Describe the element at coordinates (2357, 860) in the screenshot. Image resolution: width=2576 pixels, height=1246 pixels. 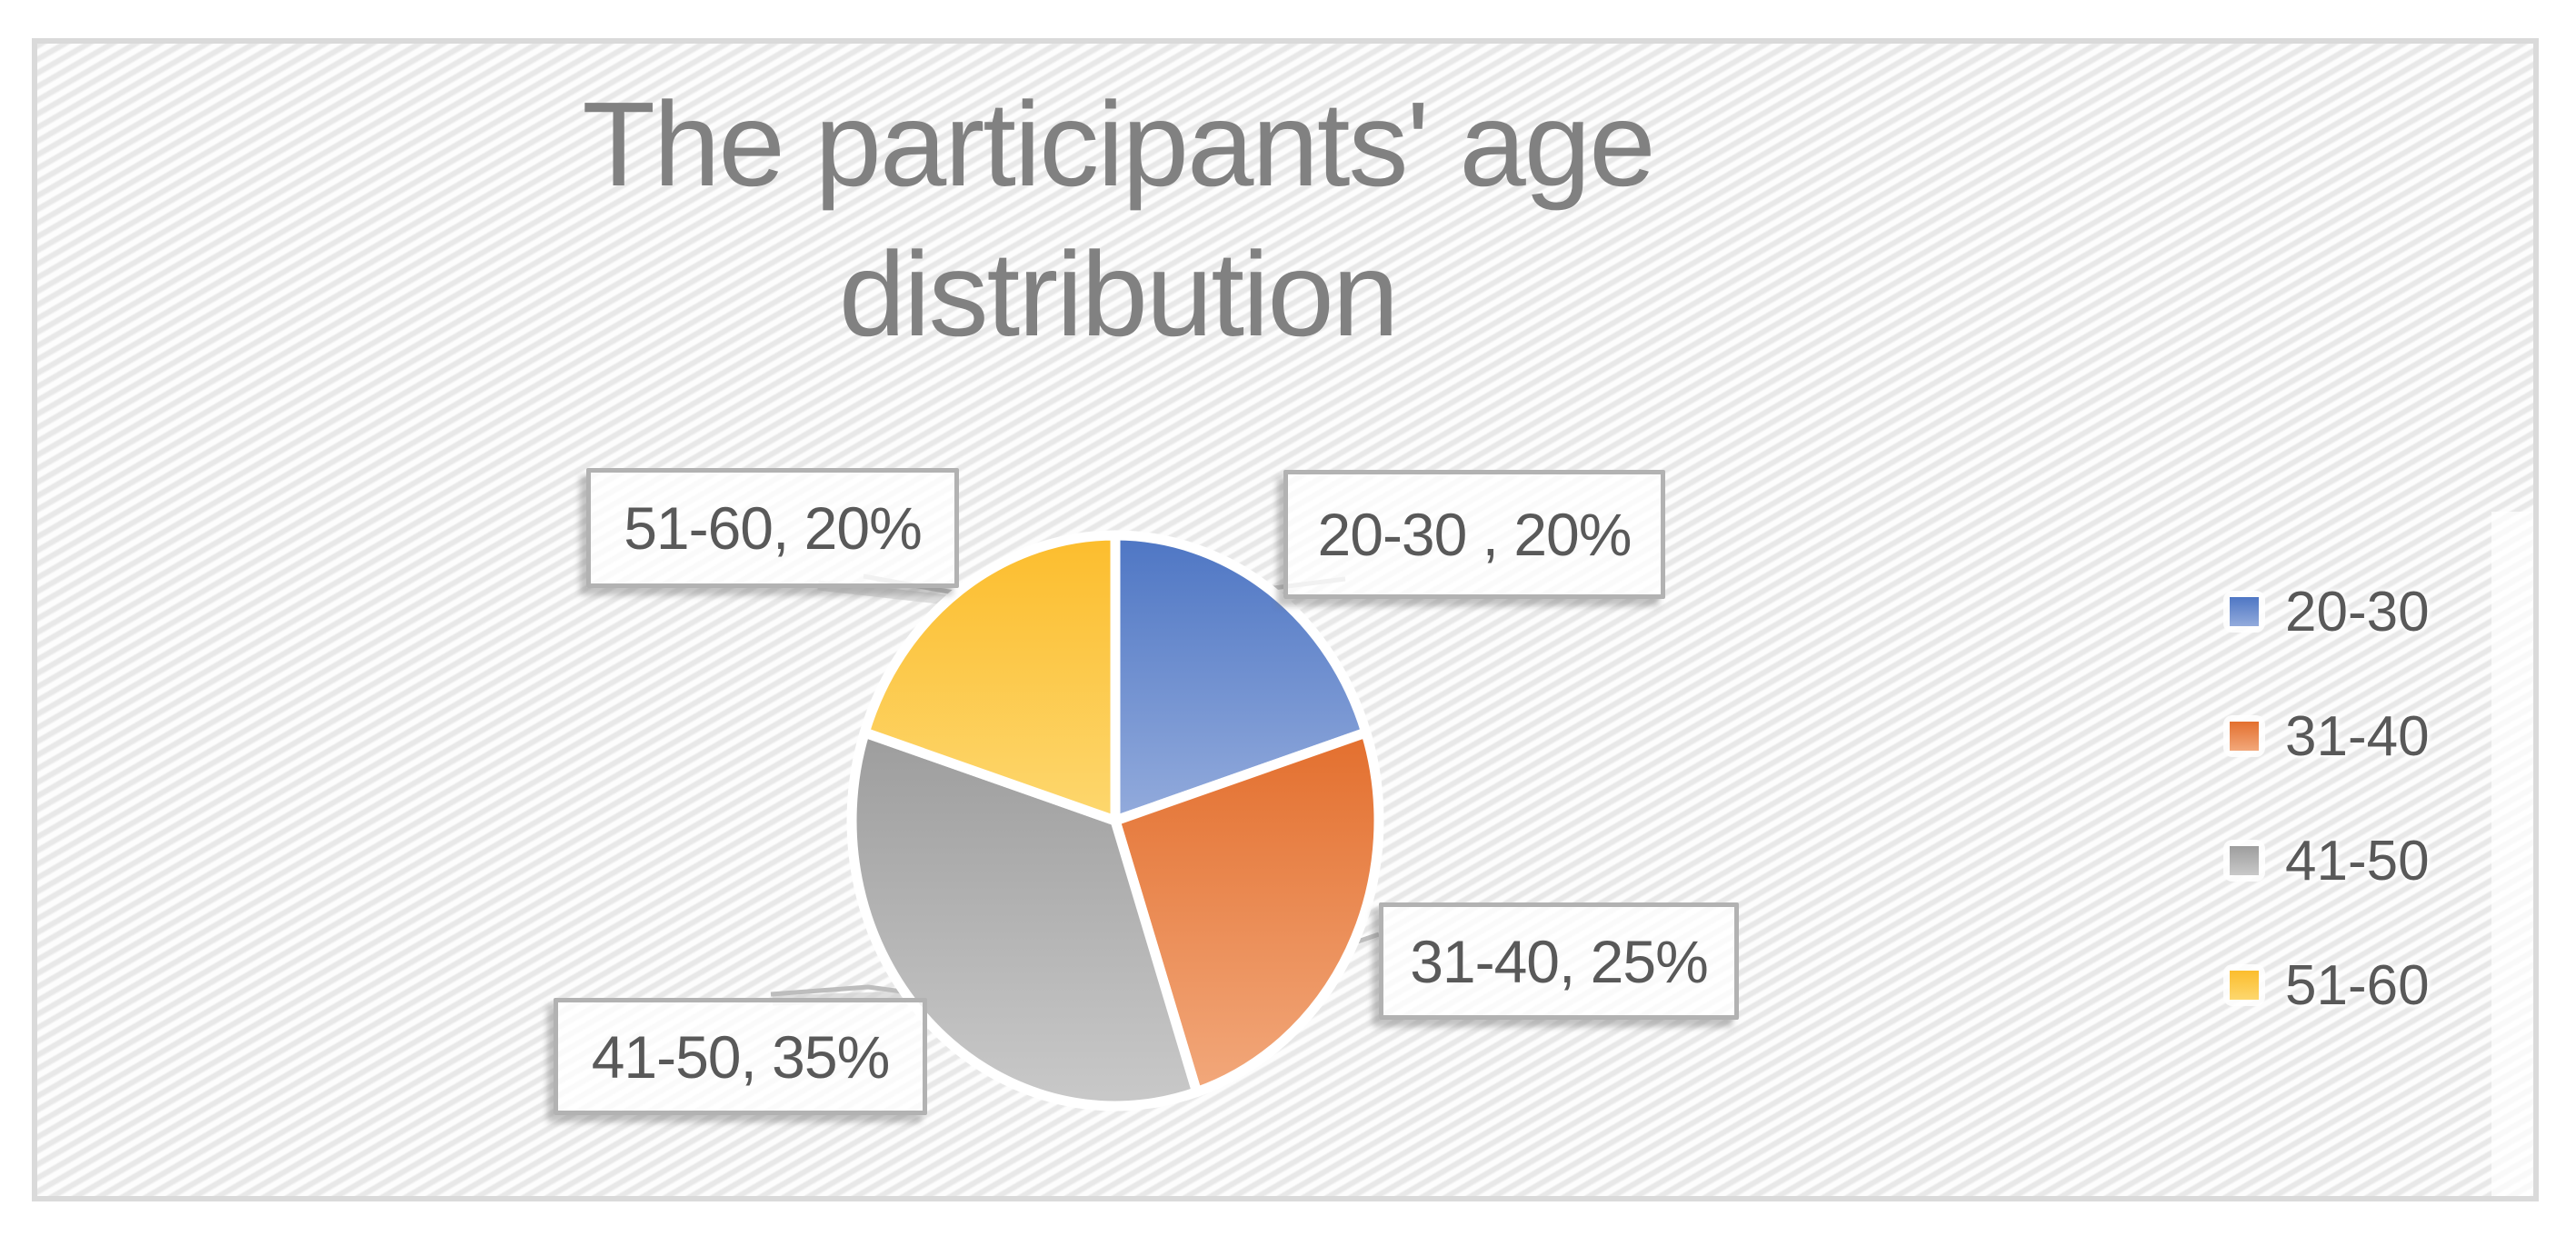
I see `legend-label: 41-50` at that location.